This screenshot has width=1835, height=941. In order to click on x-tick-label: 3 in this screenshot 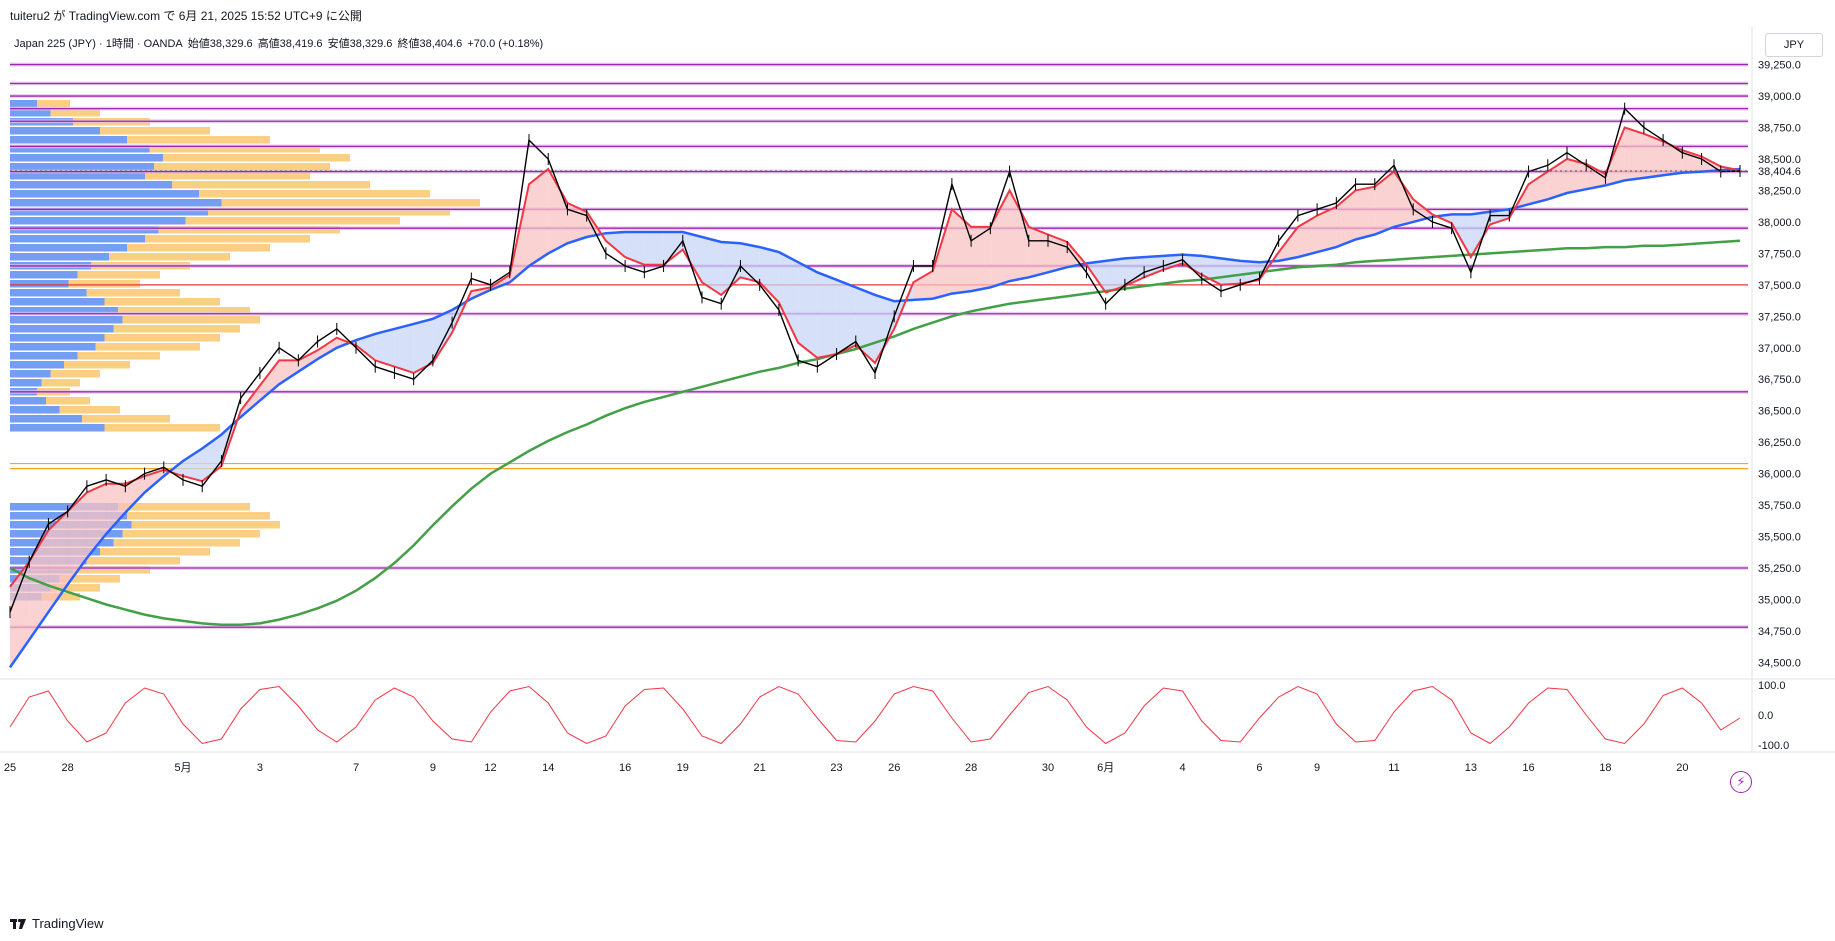, I will do `click(260, 768)`.